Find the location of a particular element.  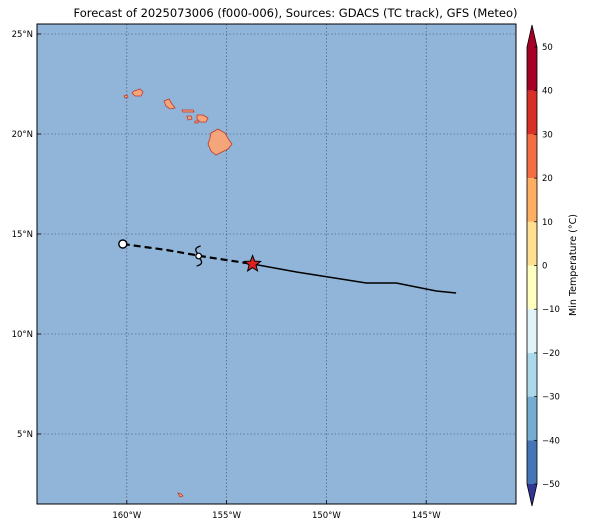

latitude-tick-labels: 5°N 10°N 15°N 20°N 25°N is located at coordinates (26, 235).